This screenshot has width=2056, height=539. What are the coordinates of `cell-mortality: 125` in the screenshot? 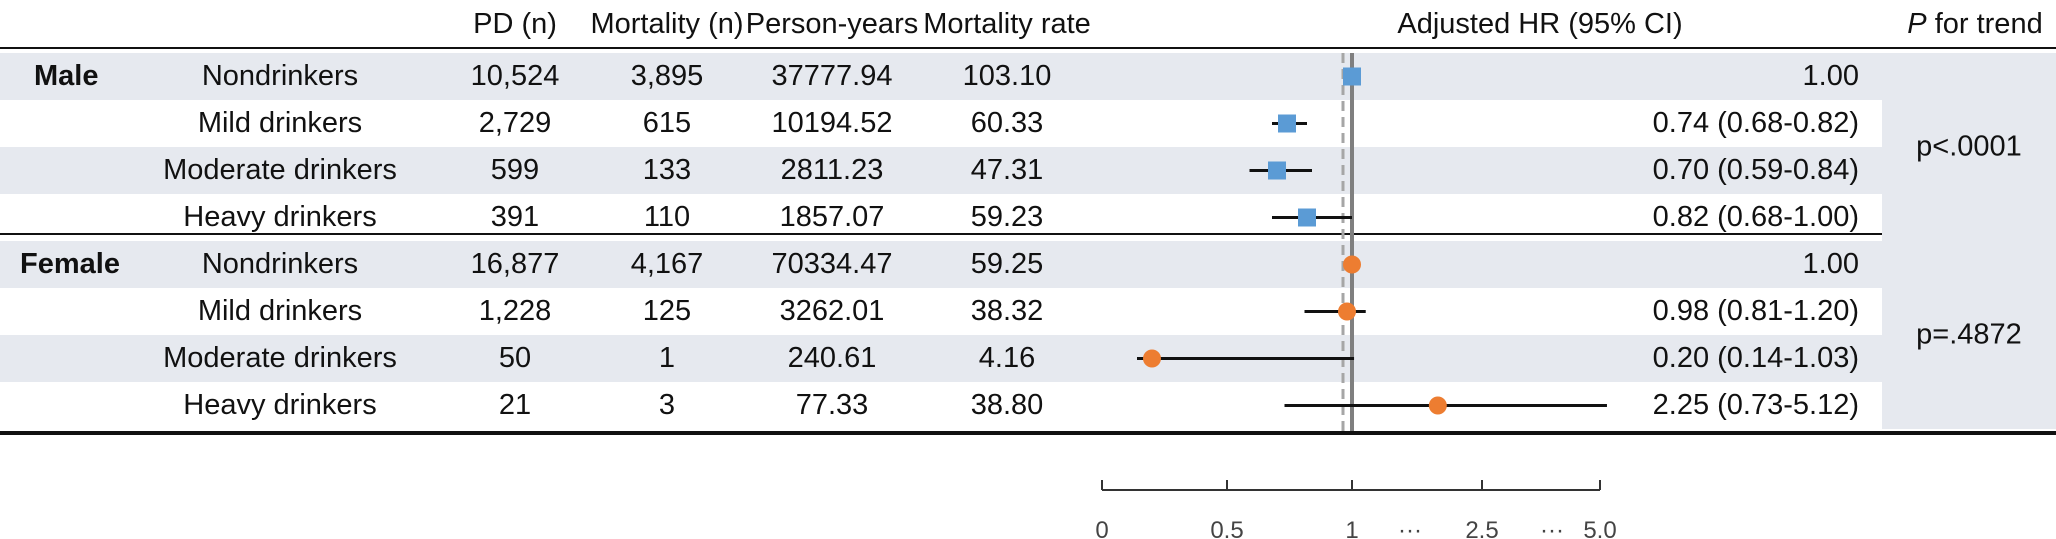 It's located at (667, 310).